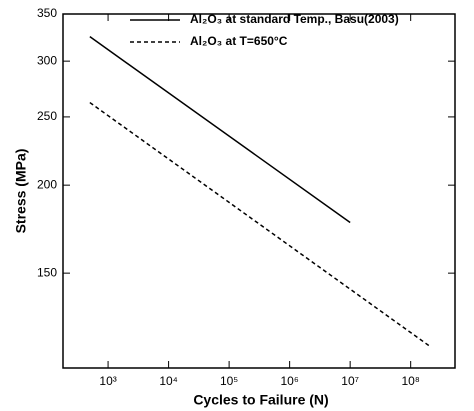 This screenshot has width=474, height=411. I want to click on y-tick-label: 250, so click(47, 116).